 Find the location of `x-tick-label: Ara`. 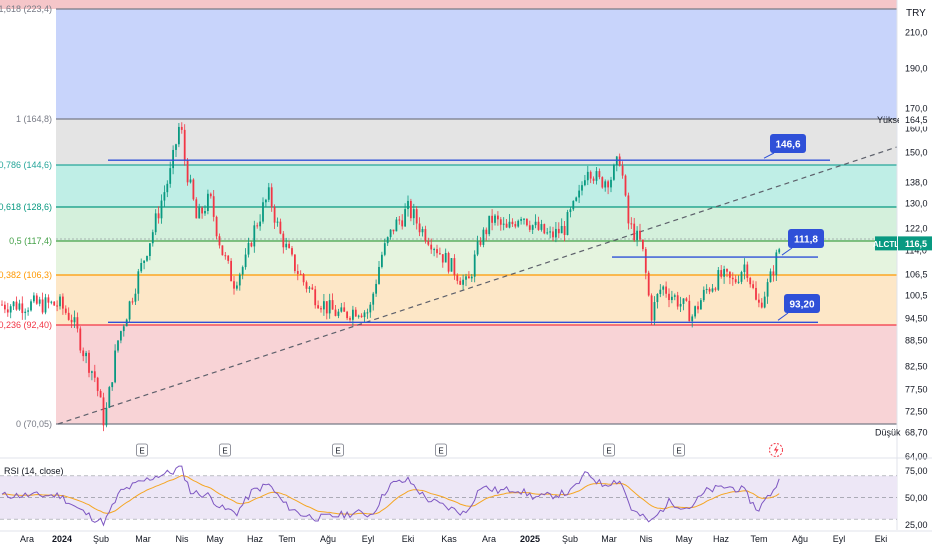

x-tick-label: Ara is located at coordinates (489, 539).